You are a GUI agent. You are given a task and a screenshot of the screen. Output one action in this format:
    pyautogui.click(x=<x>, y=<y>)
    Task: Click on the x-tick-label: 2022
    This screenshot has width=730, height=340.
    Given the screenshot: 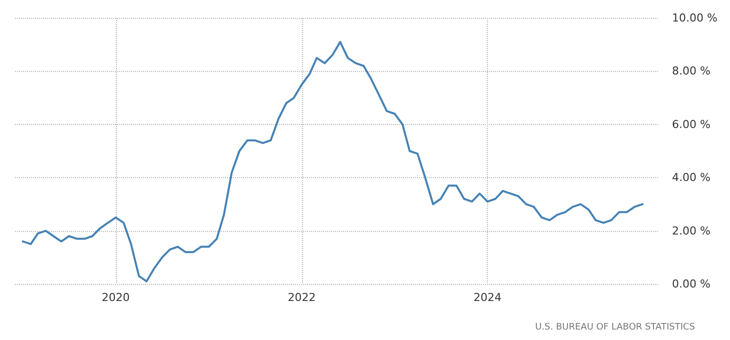 What is the action you would take?
    pyautogui.click(x=302, y=297)
    